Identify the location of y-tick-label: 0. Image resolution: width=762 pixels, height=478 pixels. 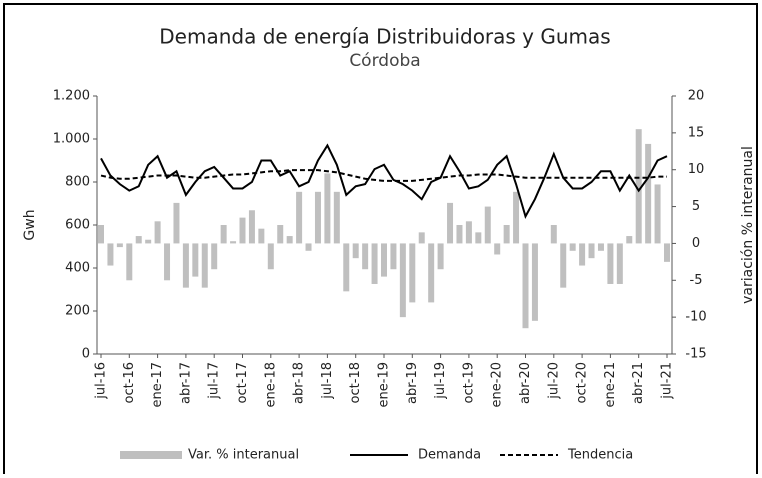
(86, 354).